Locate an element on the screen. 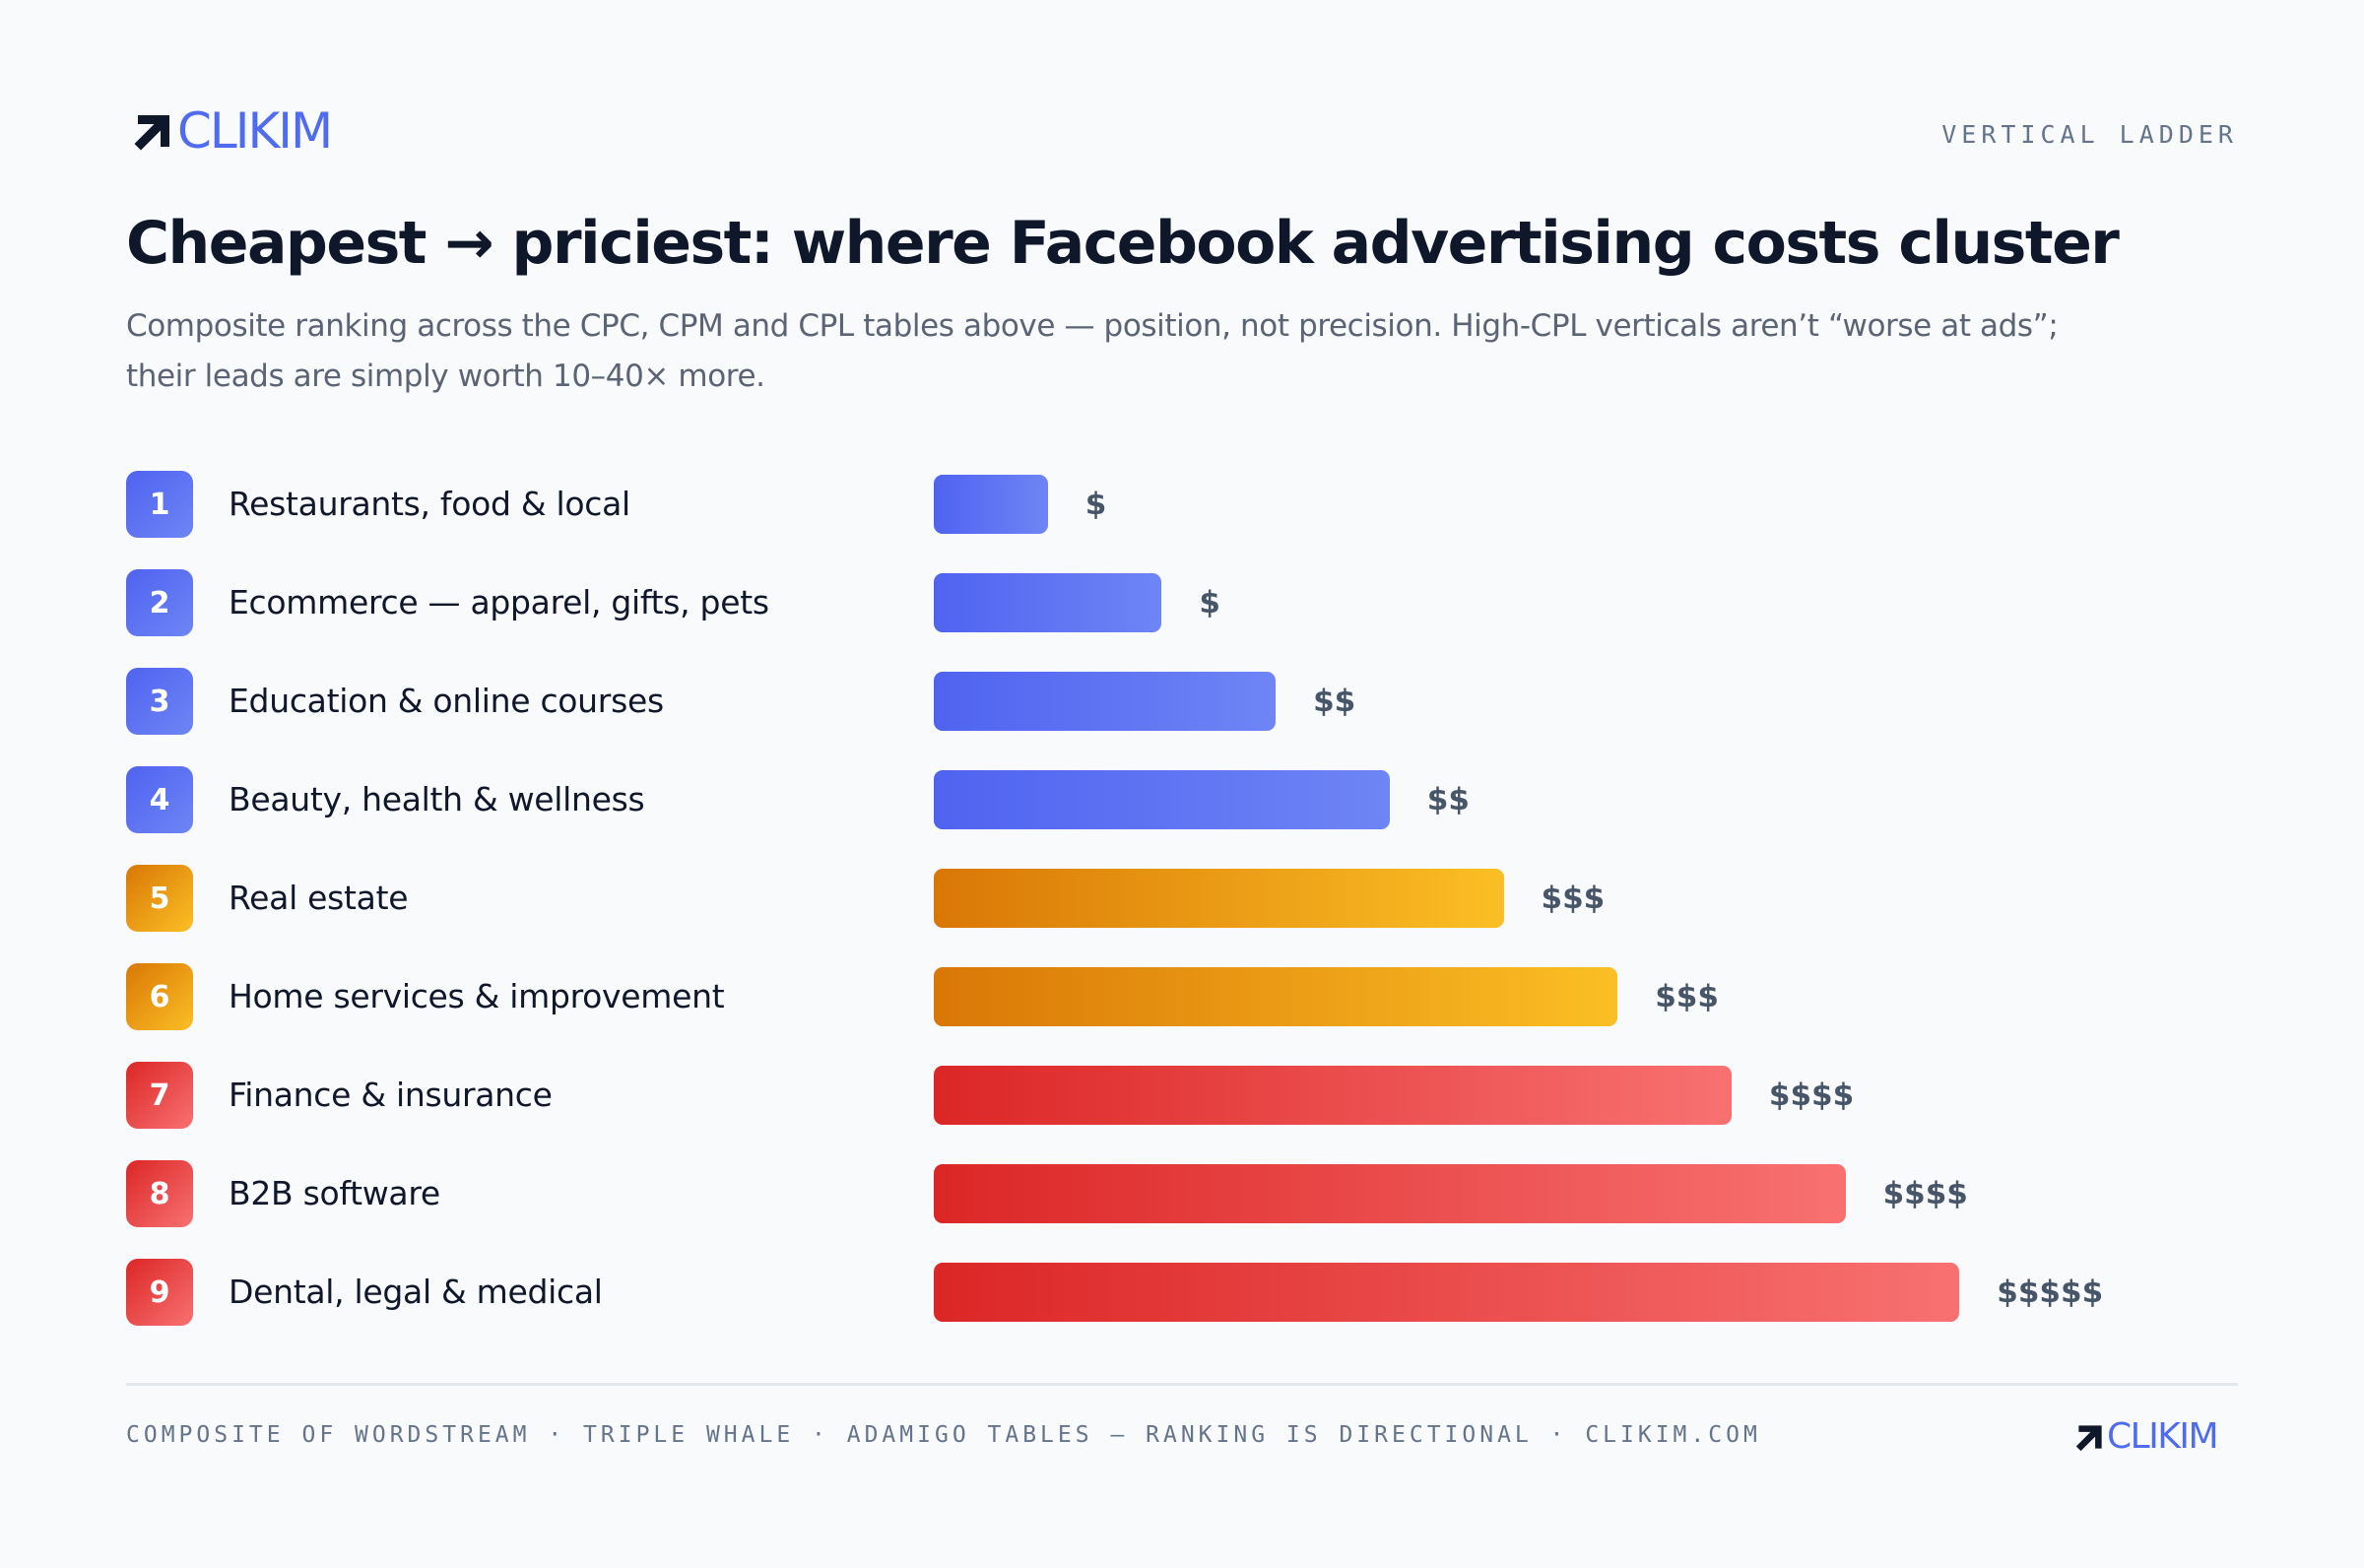 The width and height of the screenshot is (2364, 1568). chart-row: 9 Dental, legal & medical $$$$$ is located at coordinates (1182, 1308).